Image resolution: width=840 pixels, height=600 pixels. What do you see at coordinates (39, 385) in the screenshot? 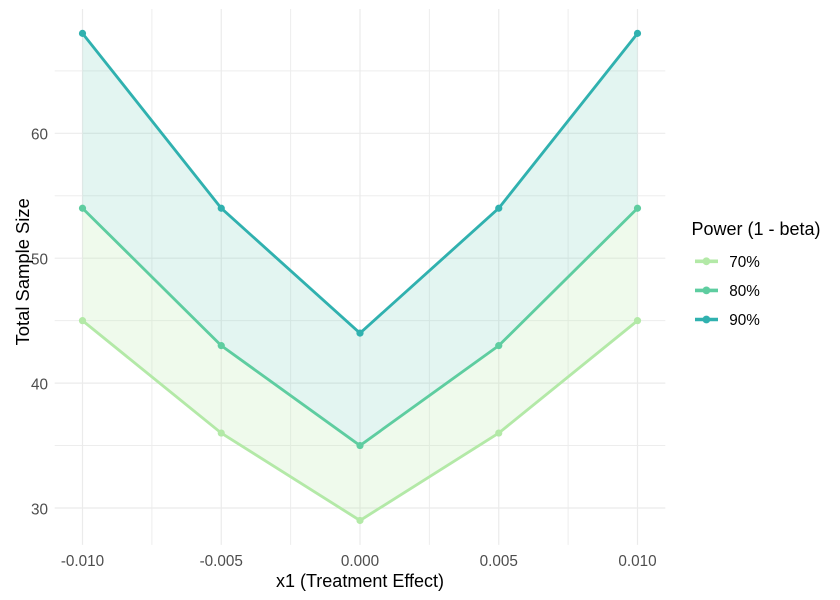
I see `svg-text: 40` at bounding box center [39, 385].